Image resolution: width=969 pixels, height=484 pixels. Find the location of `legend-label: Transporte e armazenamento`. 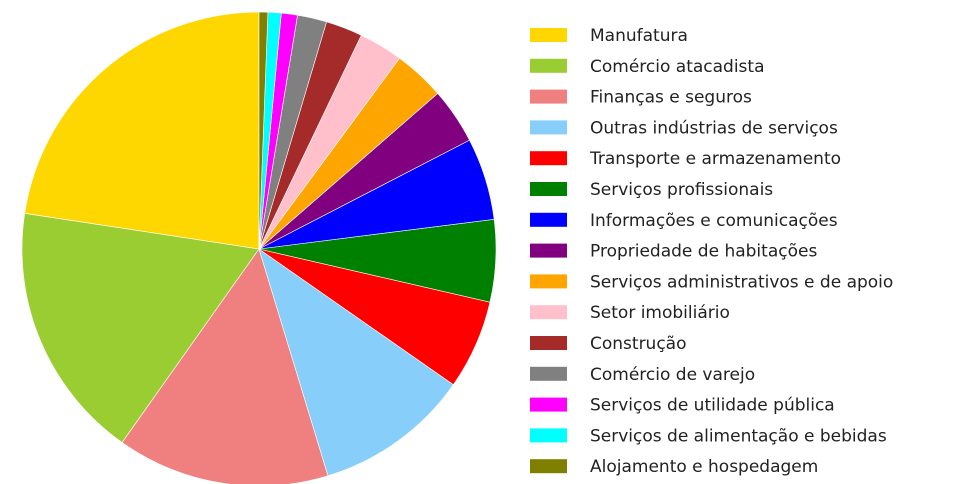

legend-label: Transporte e armazenamento is located at coordinates (715, 159).